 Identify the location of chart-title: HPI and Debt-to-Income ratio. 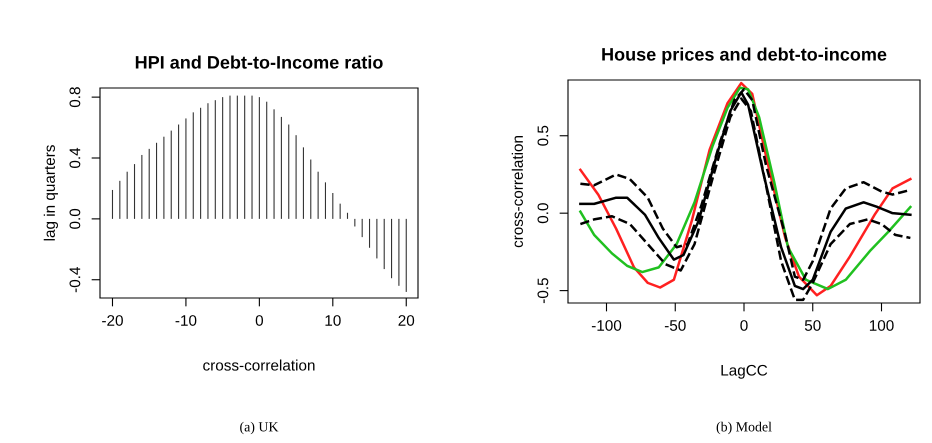
(259, 62).